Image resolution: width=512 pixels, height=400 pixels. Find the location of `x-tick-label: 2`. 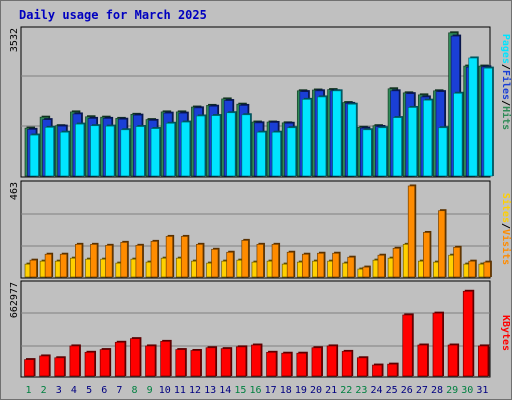

x-tick-label: 2 is located at coordinates (44, 390).